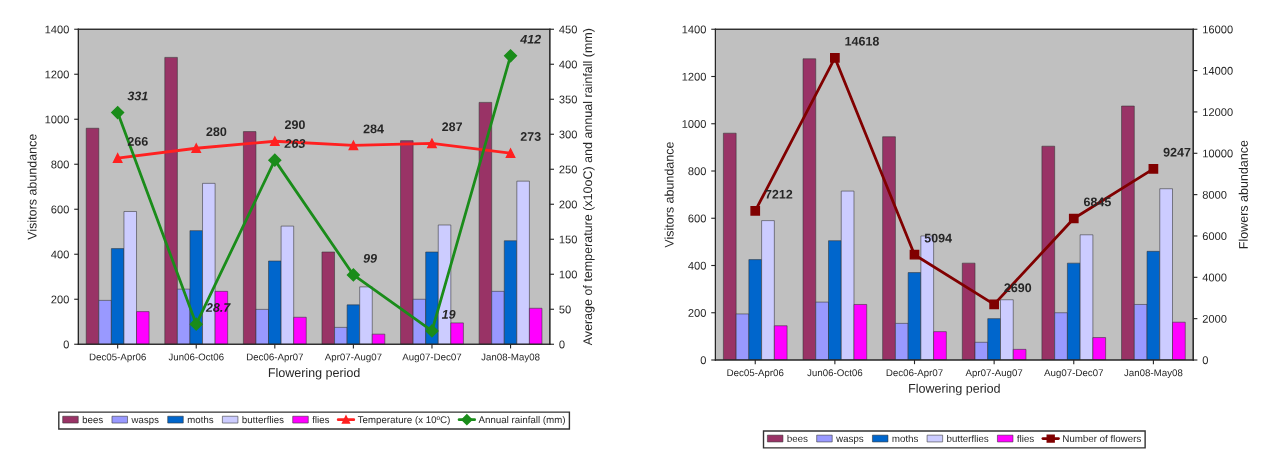 Image resolution: width=1264 pixels, height=450 pixels. I want to click on data-label: 284, so click(373, 129).